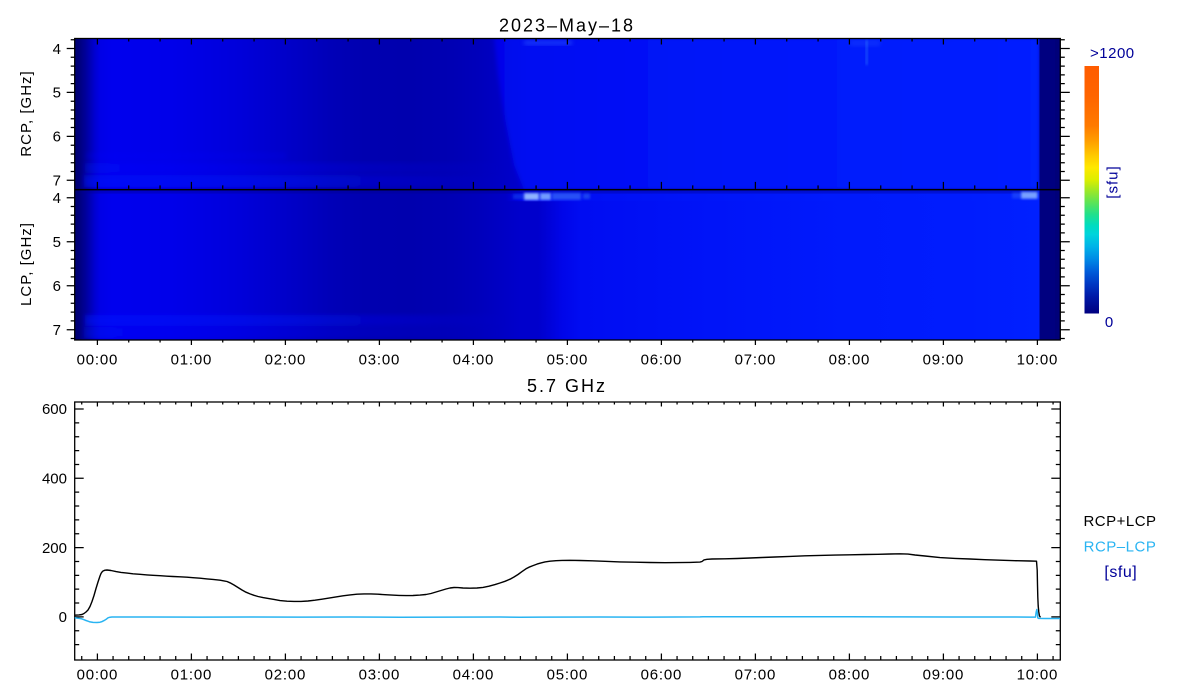  What do you see at coordinates (54, 409) in the screenshot?
I see `svg-text: 600` at bounding box center [54, 409].